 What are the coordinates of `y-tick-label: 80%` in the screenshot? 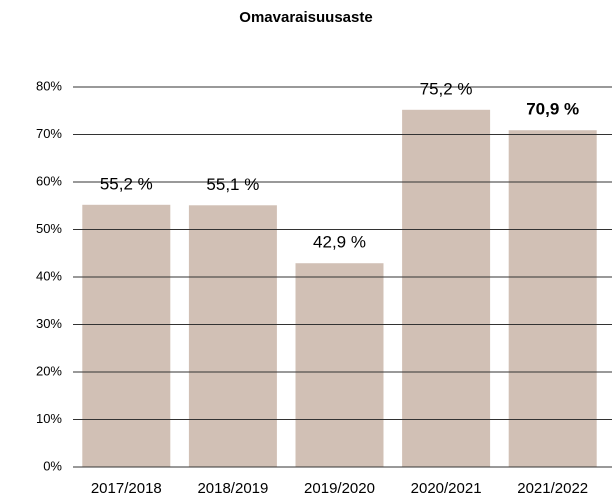 It's located at (49, 85).